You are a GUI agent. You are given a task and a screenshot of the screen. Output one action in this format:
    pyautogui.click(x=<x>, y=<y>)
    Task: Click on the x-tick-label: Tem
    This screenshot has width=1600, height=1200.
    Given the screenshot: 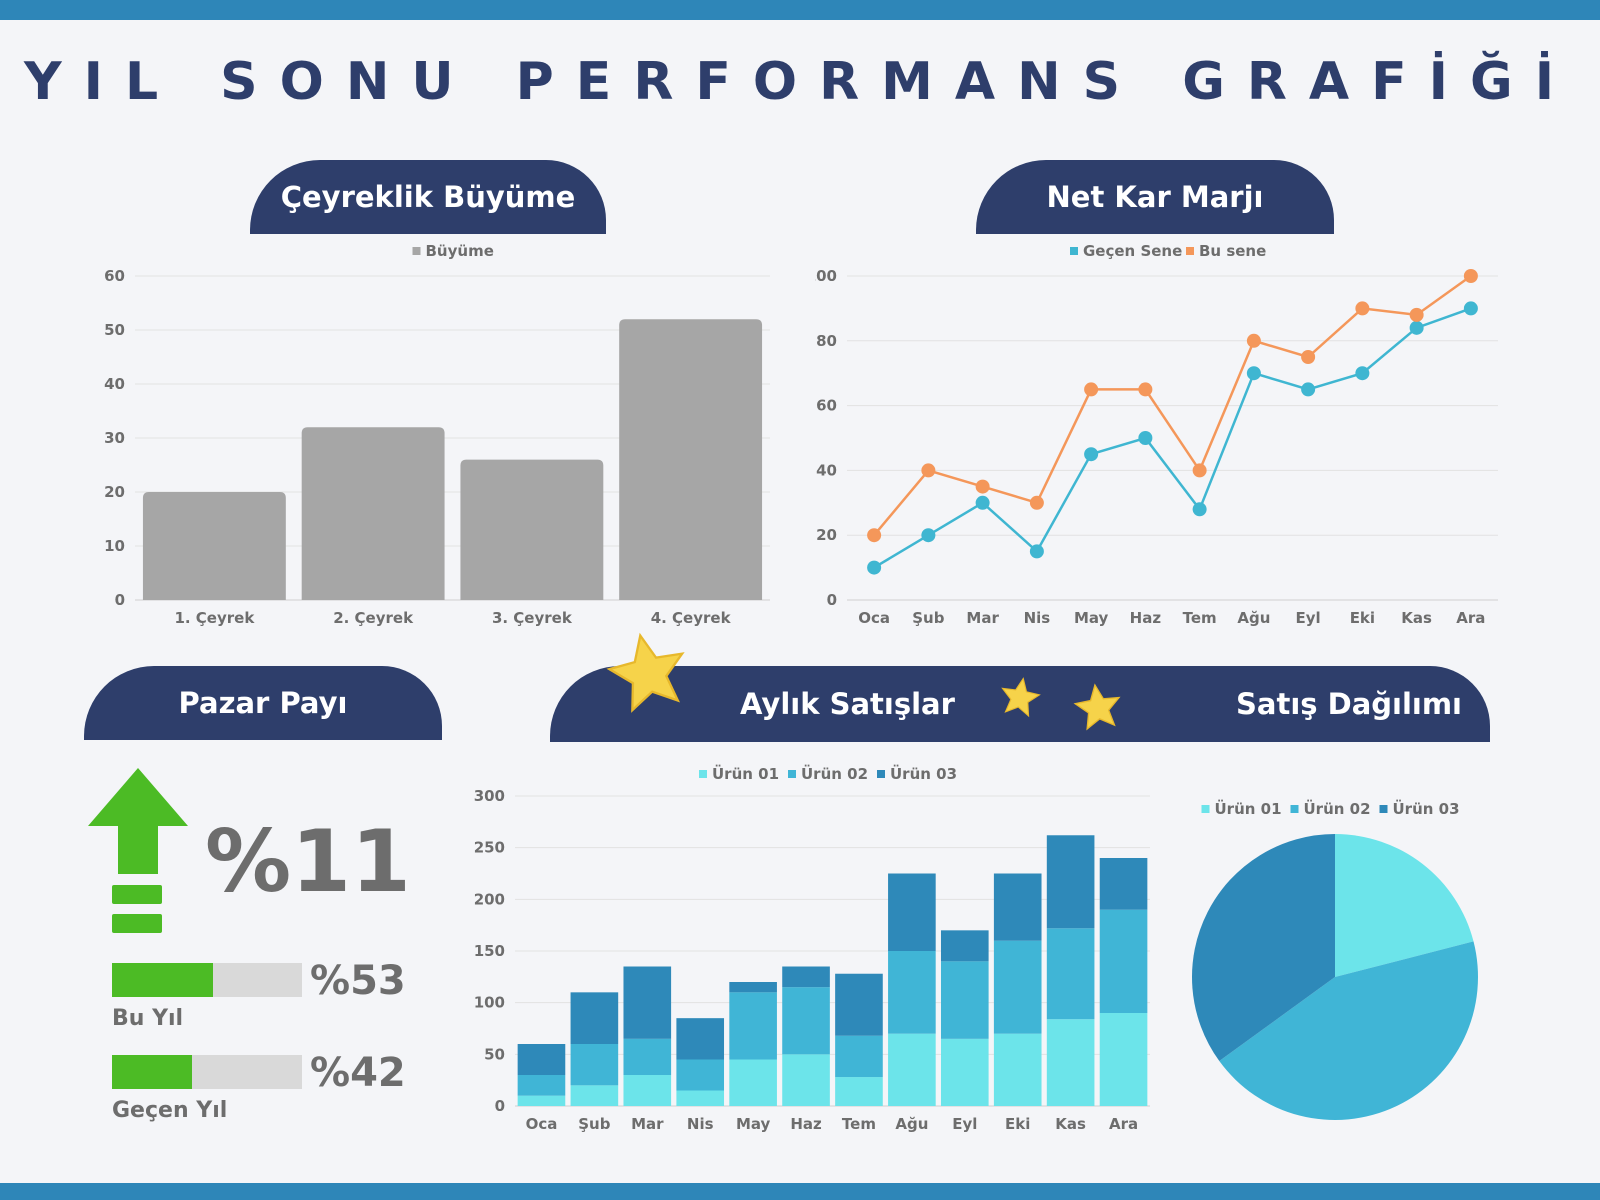 What is the action you would take?
    pyautogui.click(x=1200, y=618)
    